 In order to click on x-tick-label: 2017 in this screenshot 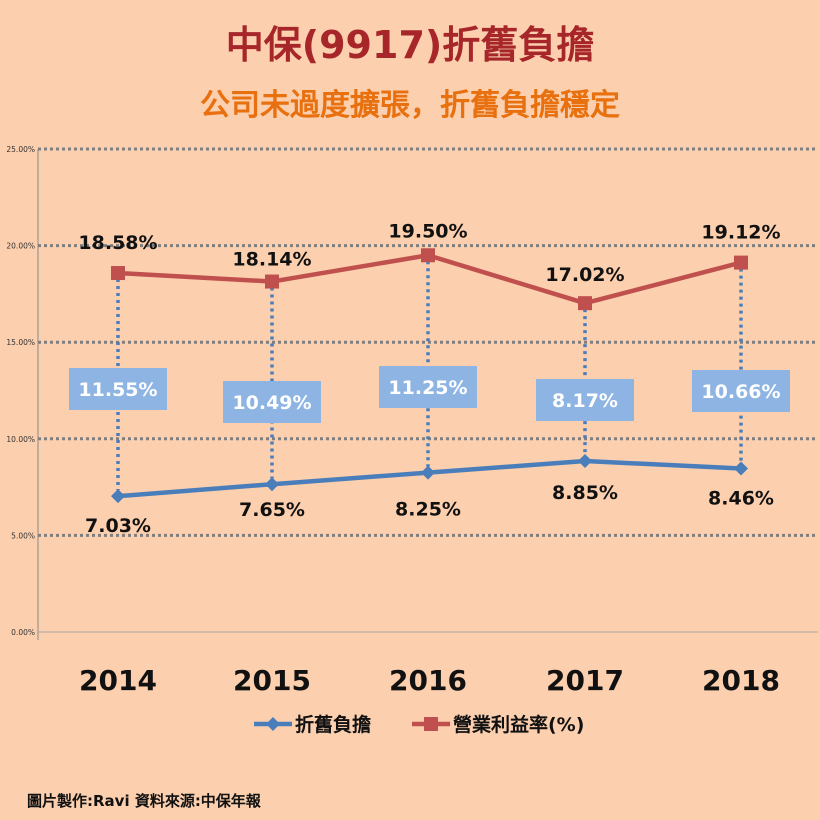, I will do `click(585, 680)`.